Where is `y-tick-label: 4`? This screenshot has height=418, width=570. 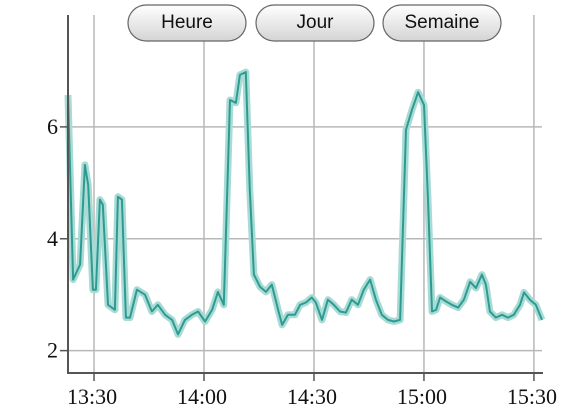
y-tick-label: 4 is located at coordinates (52, 238).